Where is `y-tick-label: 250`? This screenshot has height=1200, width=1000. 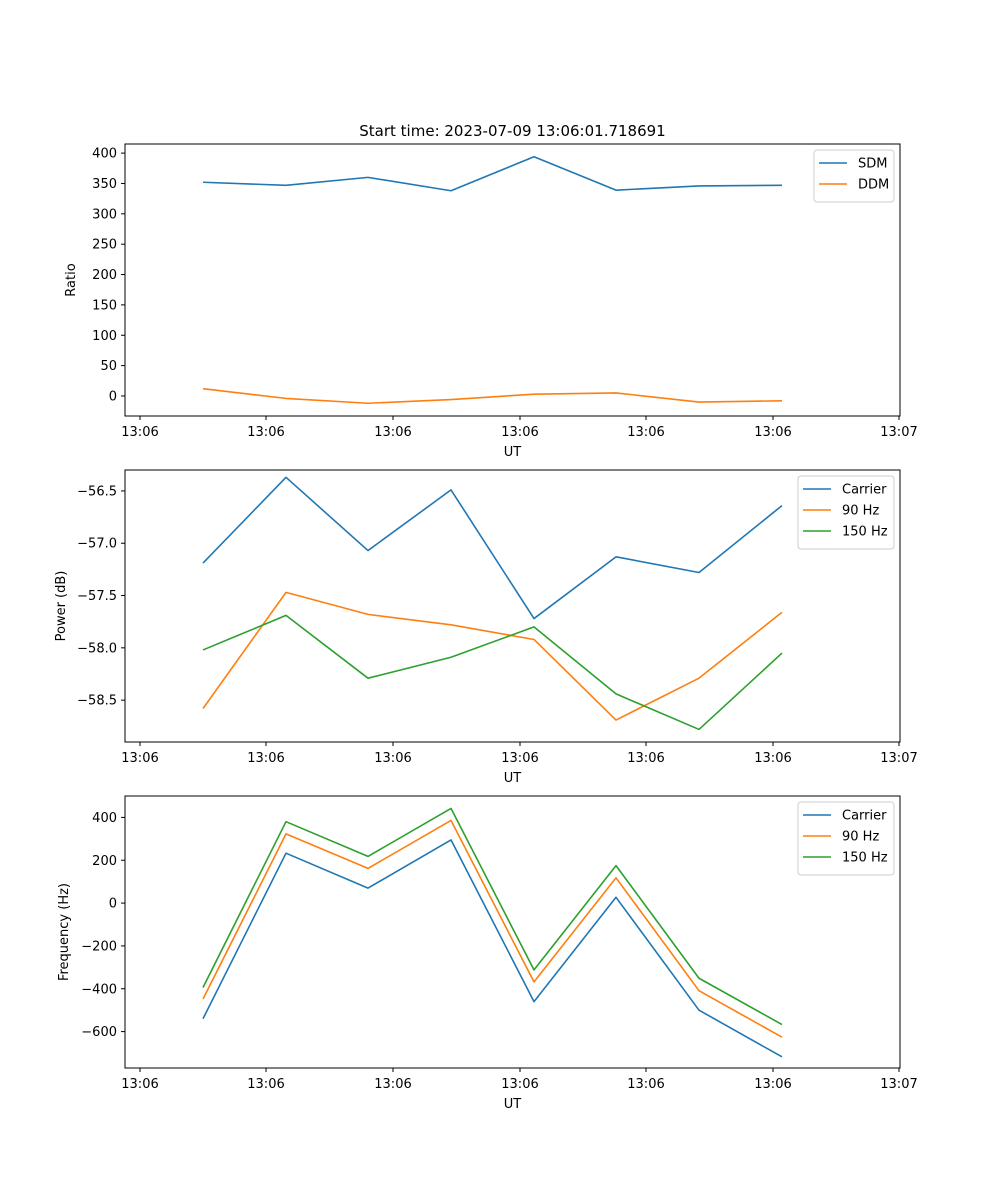 y-tick-label: 250 is located at coordinates (104, 245).